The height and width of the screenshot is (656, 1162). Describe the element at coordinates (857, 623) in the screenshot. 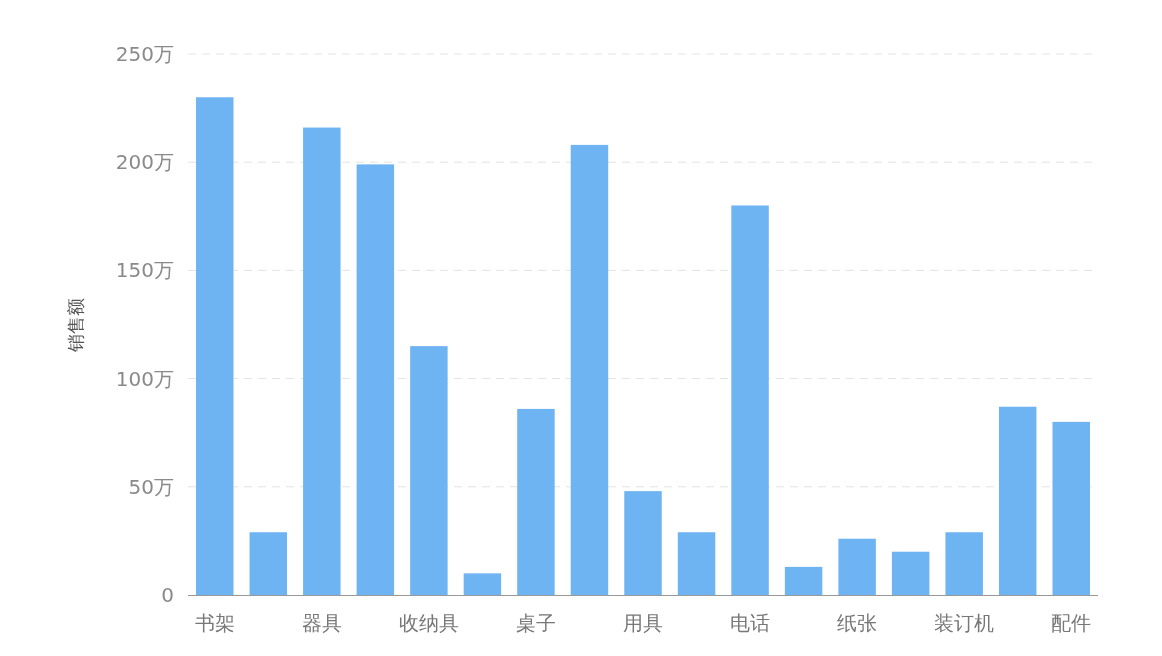

I see `x-tick-label: 纸张` at that location.